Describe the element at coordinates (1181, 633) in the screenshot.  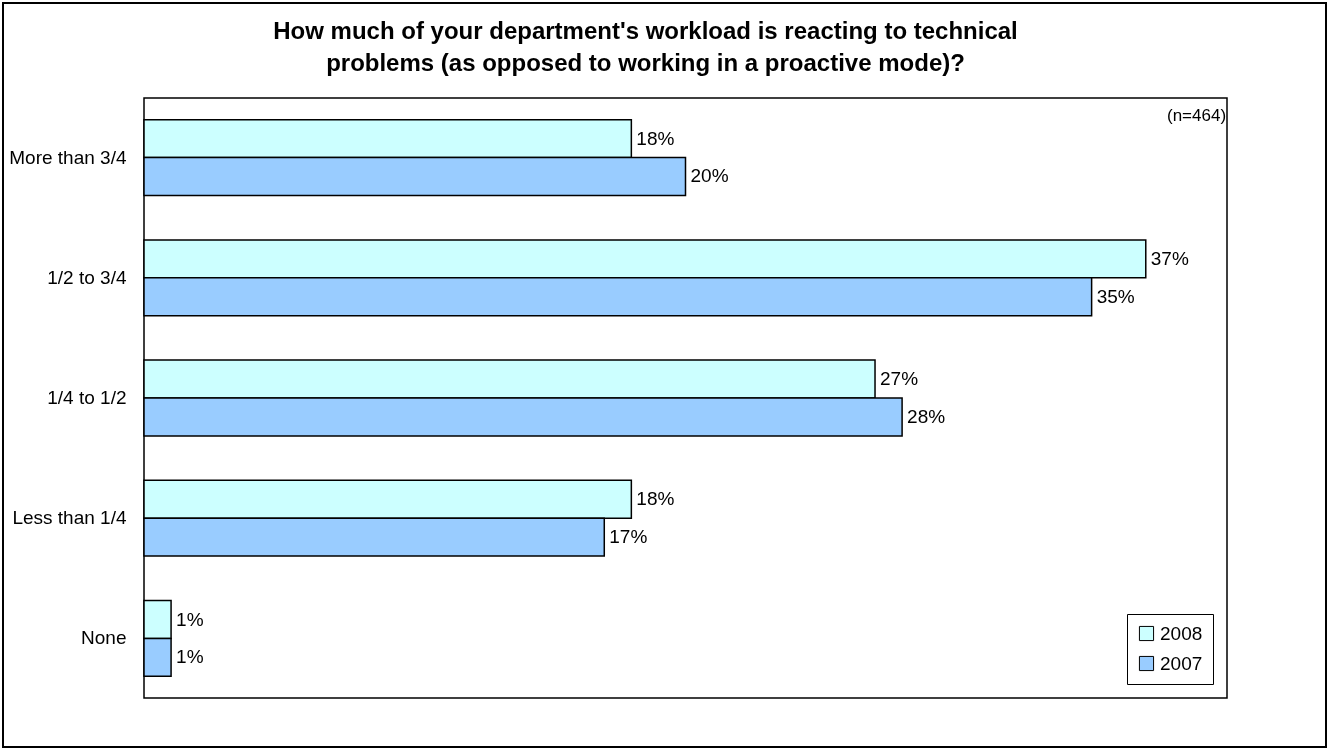
I see `legend-label: 2008` at that location.